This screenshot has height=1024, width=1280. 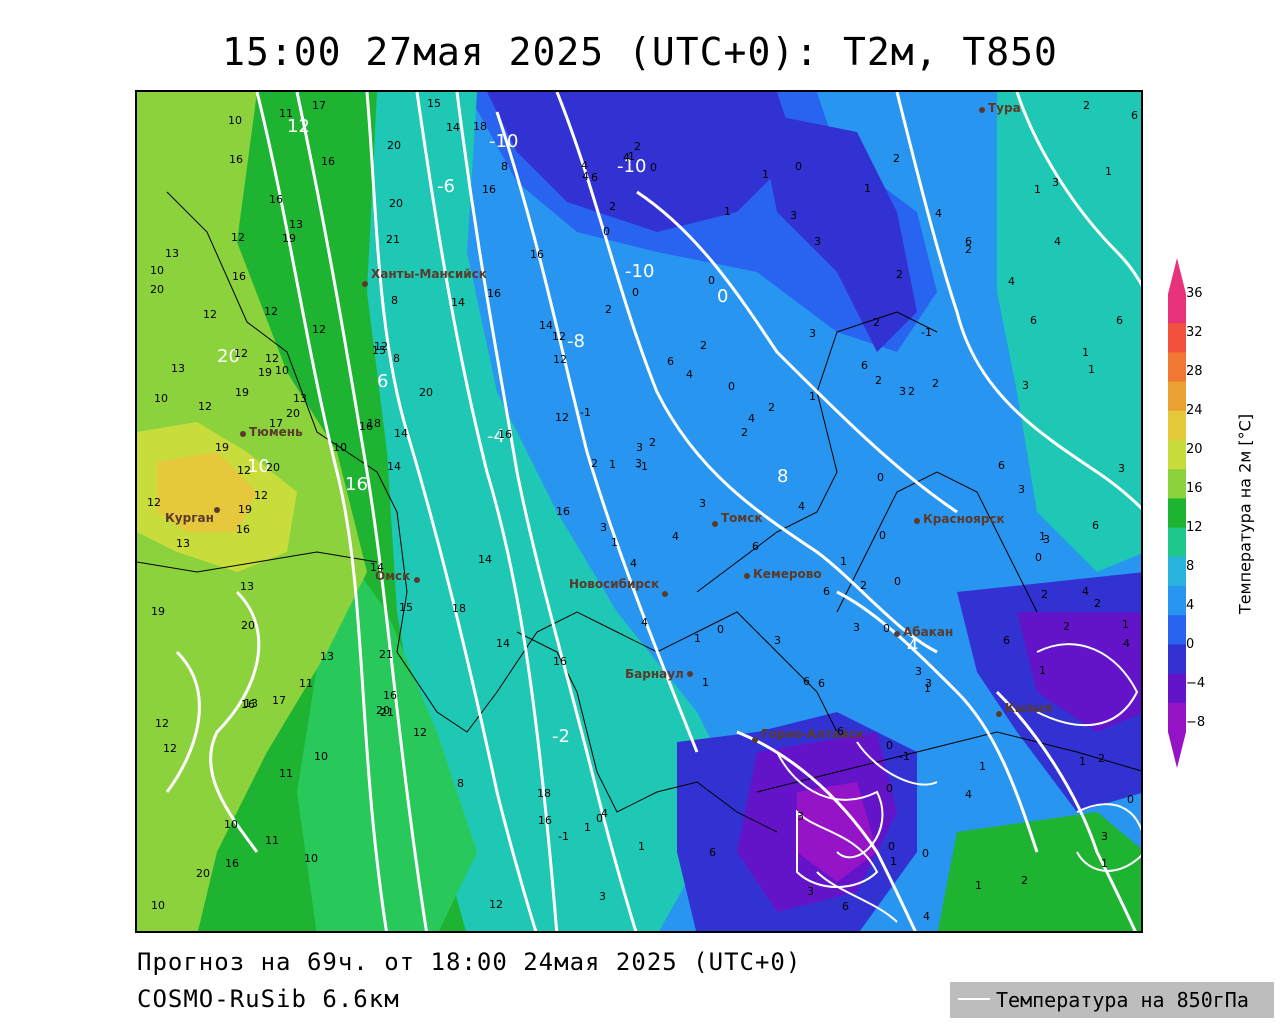 What do you see at coordinates (642, 466) in the screenshot?
I see `station-value: -1` at bounding box center [642, 466].